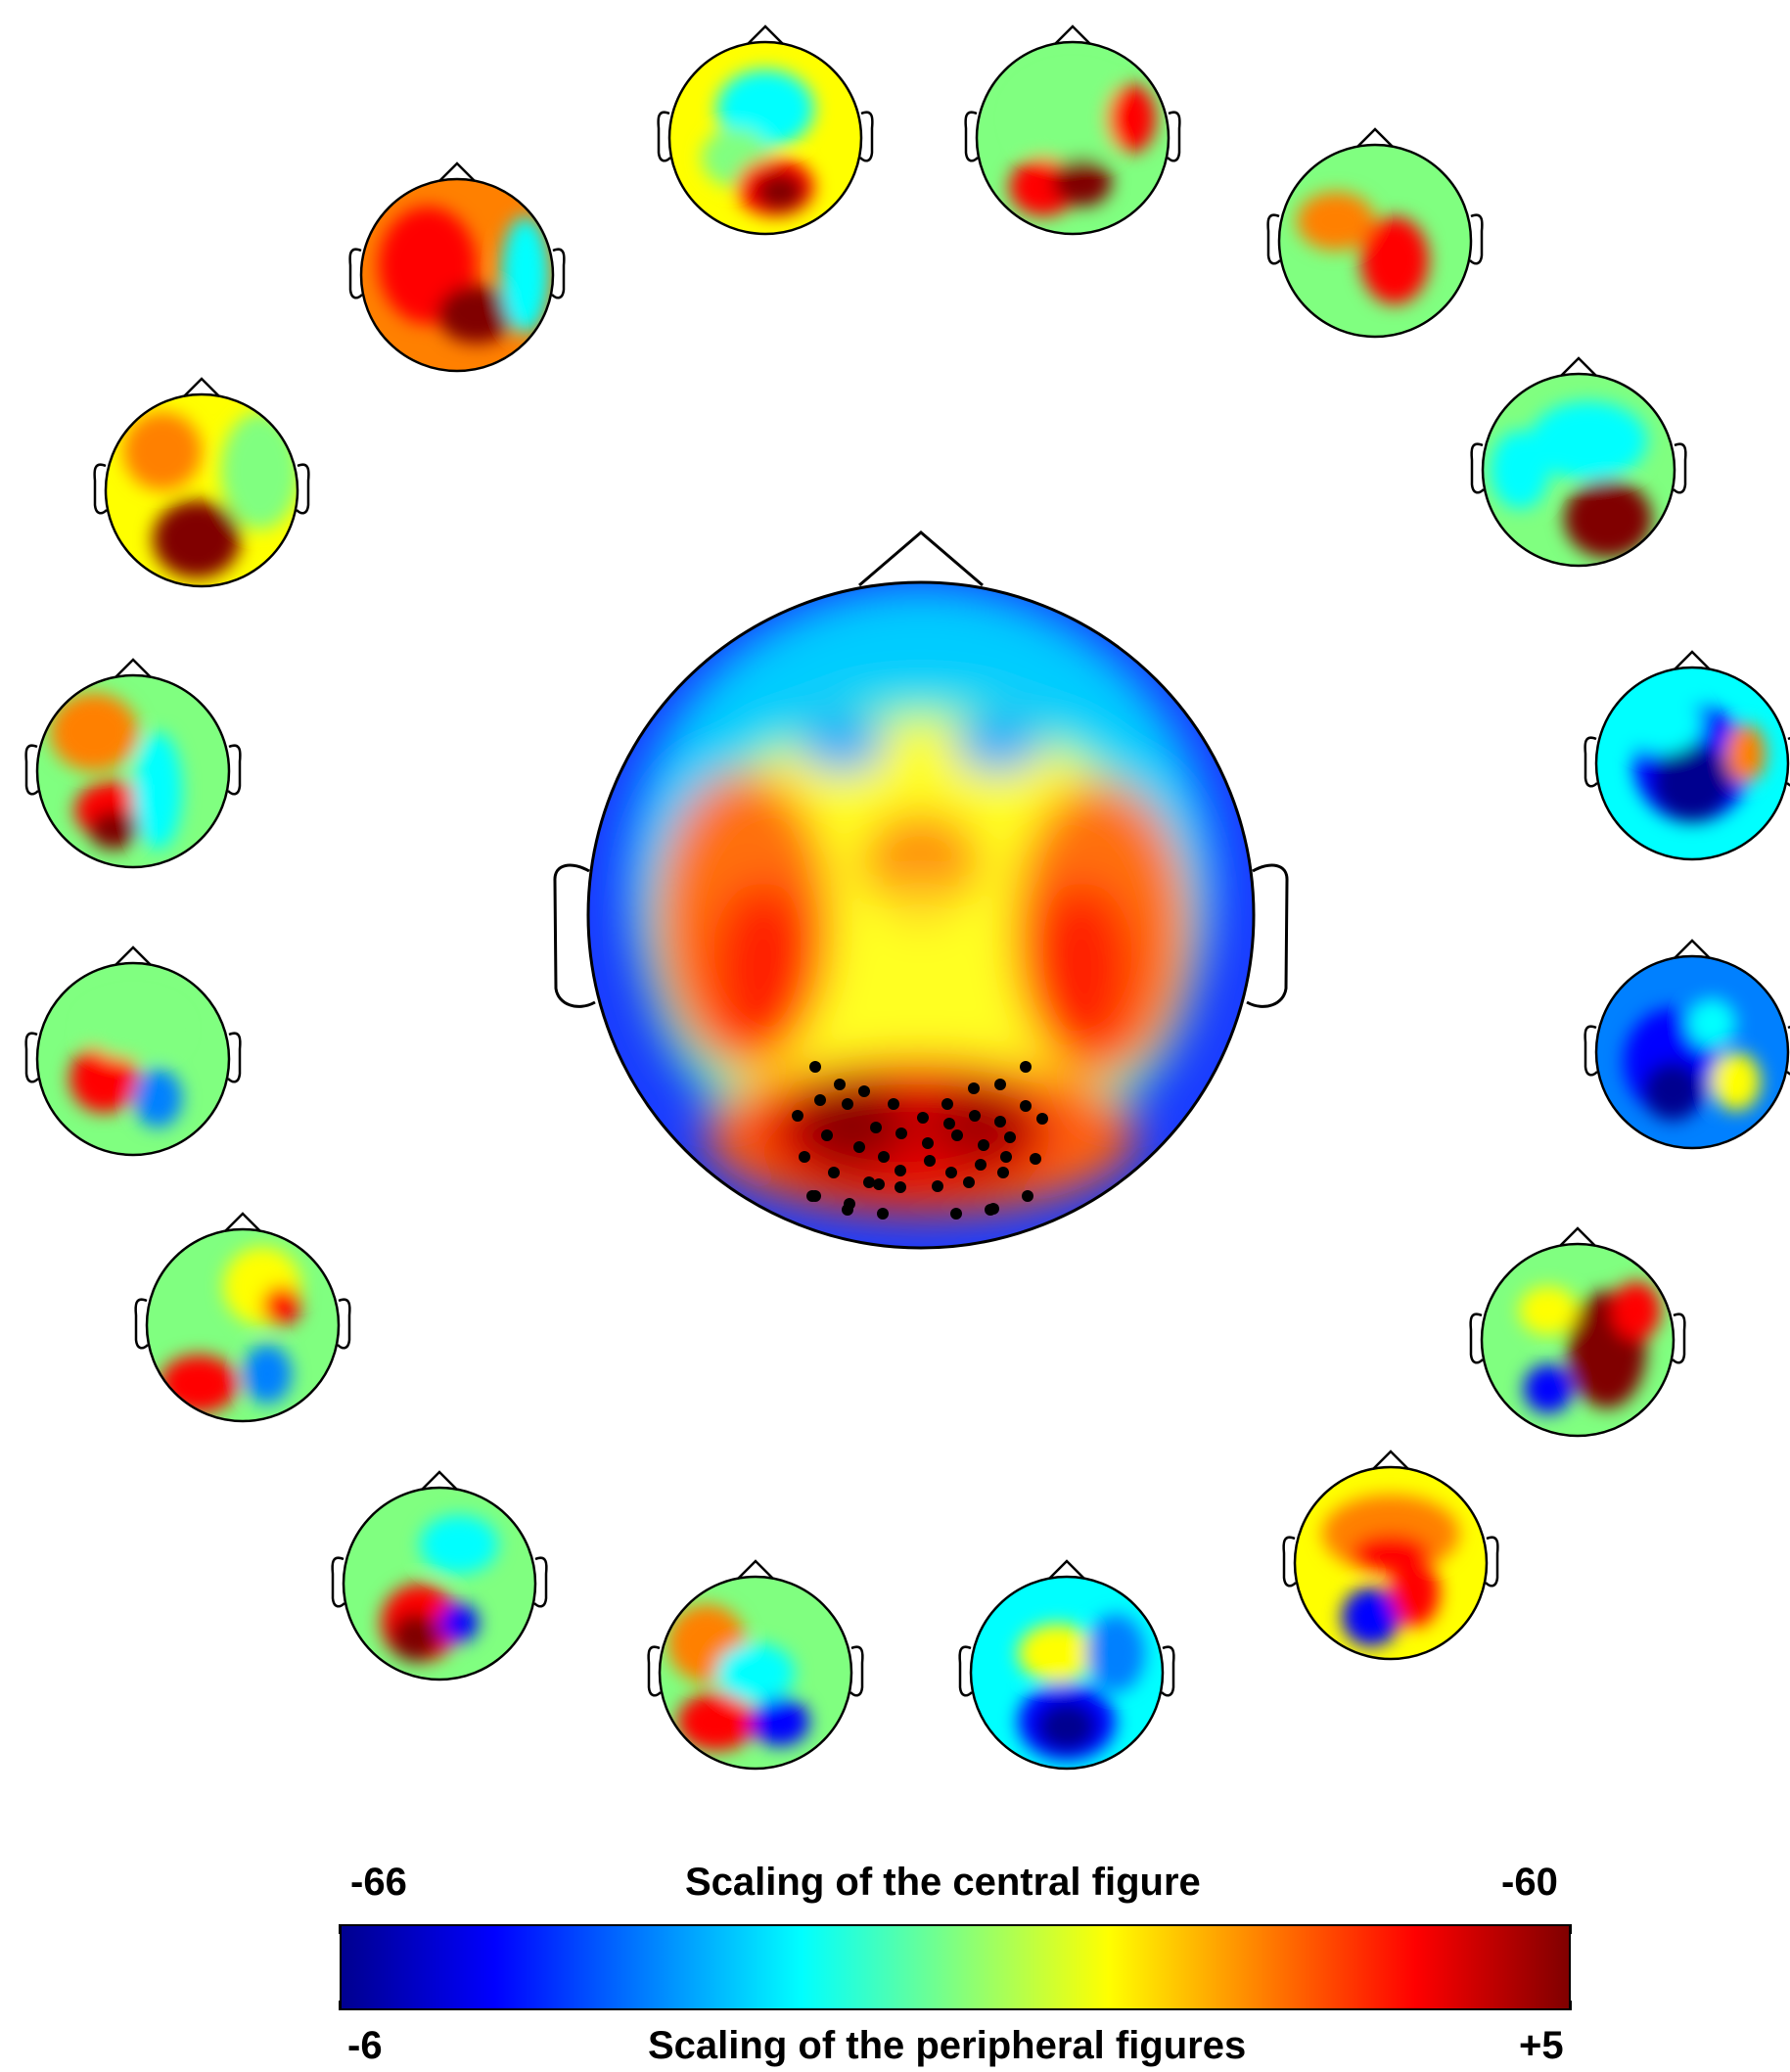  What do you see at coordinates (365, 2045) in the screenshot?
I see `peripheral-scale-min: -6` at bounding box center [365, 2045].